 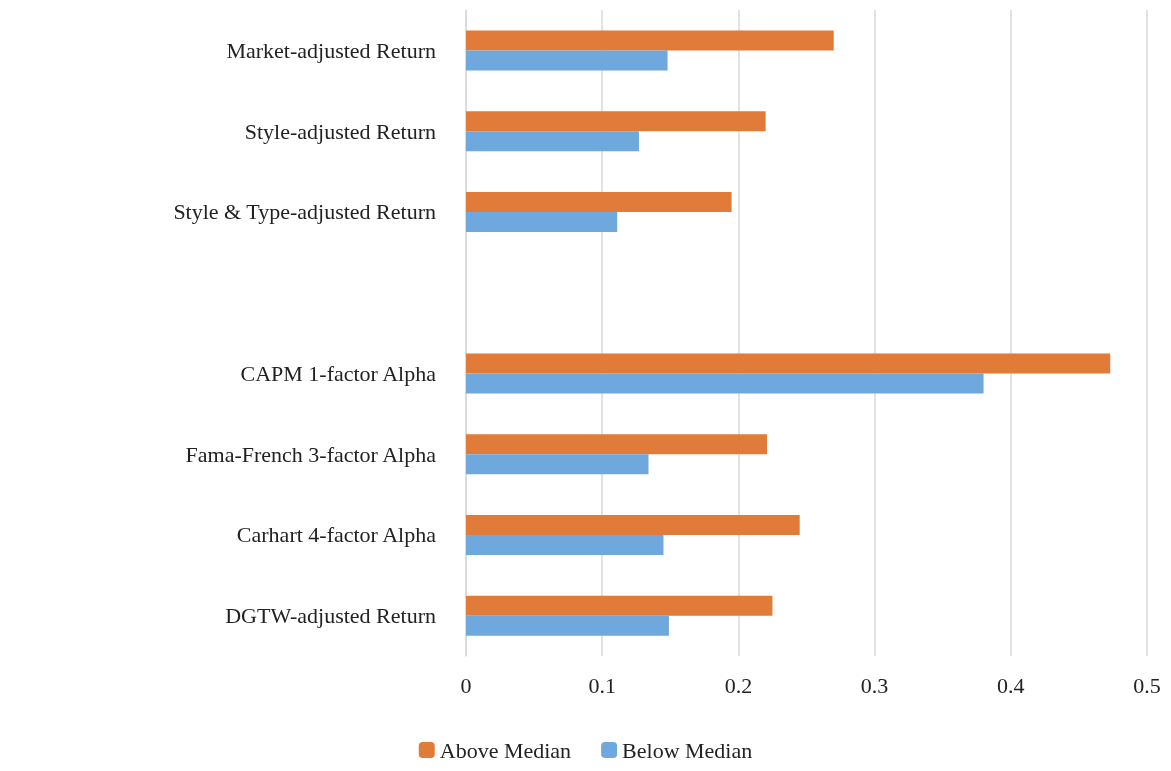 I want to click on x-tick-label: 0.2, so click(x=738, y=685).